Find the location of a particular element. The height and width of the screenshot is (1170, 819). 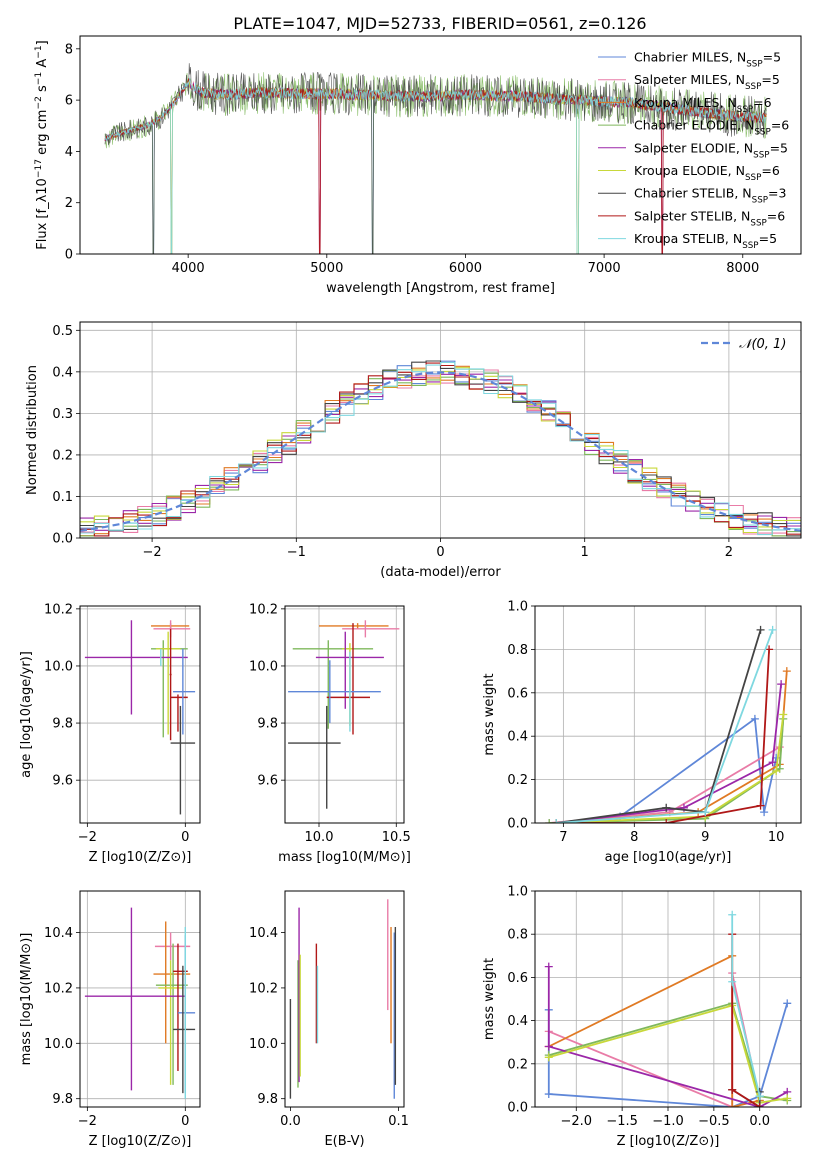

spectrum-ytick-label: 4 is located at coordinates (69, 152).